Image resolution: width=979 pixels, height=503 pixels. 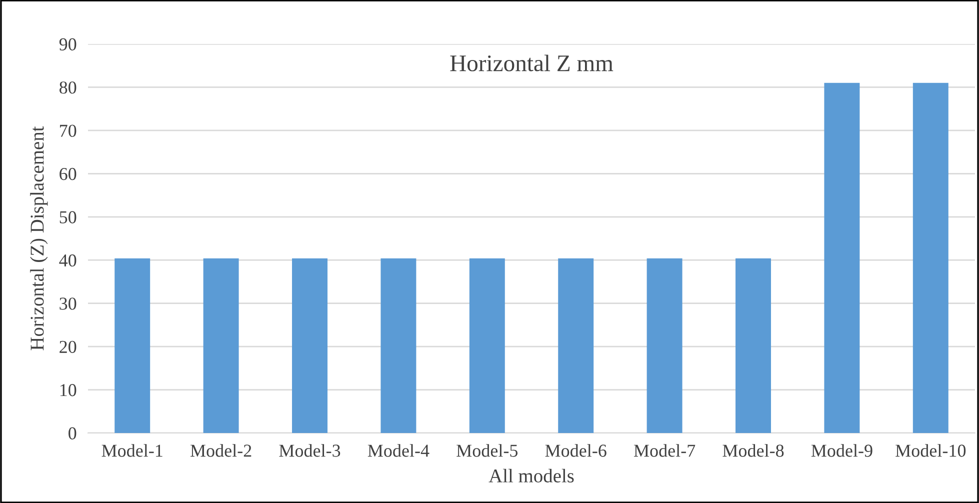 I want to click on x-tick-label: Model-4, so click(x=399, y=450).